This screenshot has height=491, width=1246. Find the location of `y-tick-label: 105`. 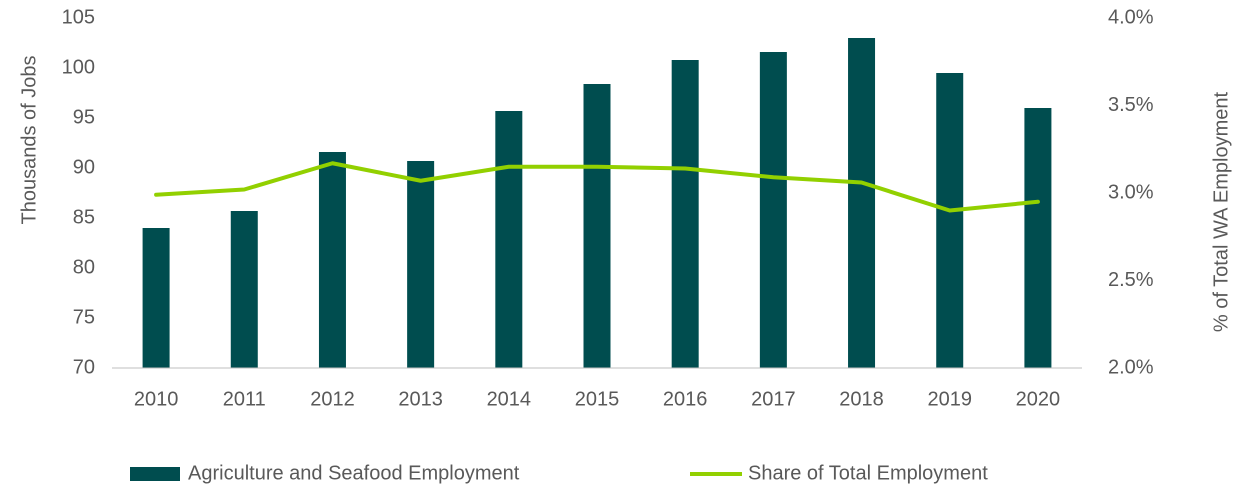

y-tick-label: 105 is located at coordinates (78, 17).